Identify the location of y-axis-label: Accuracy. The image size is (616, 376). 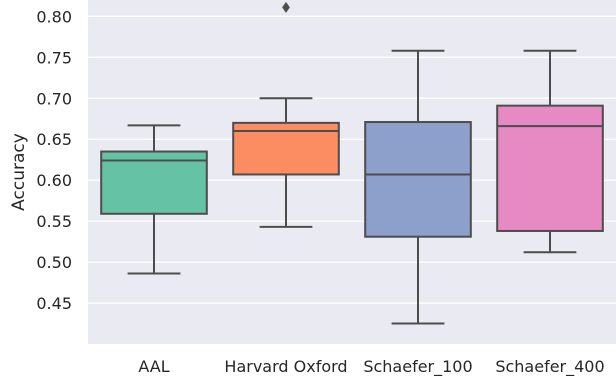
(19, 172).